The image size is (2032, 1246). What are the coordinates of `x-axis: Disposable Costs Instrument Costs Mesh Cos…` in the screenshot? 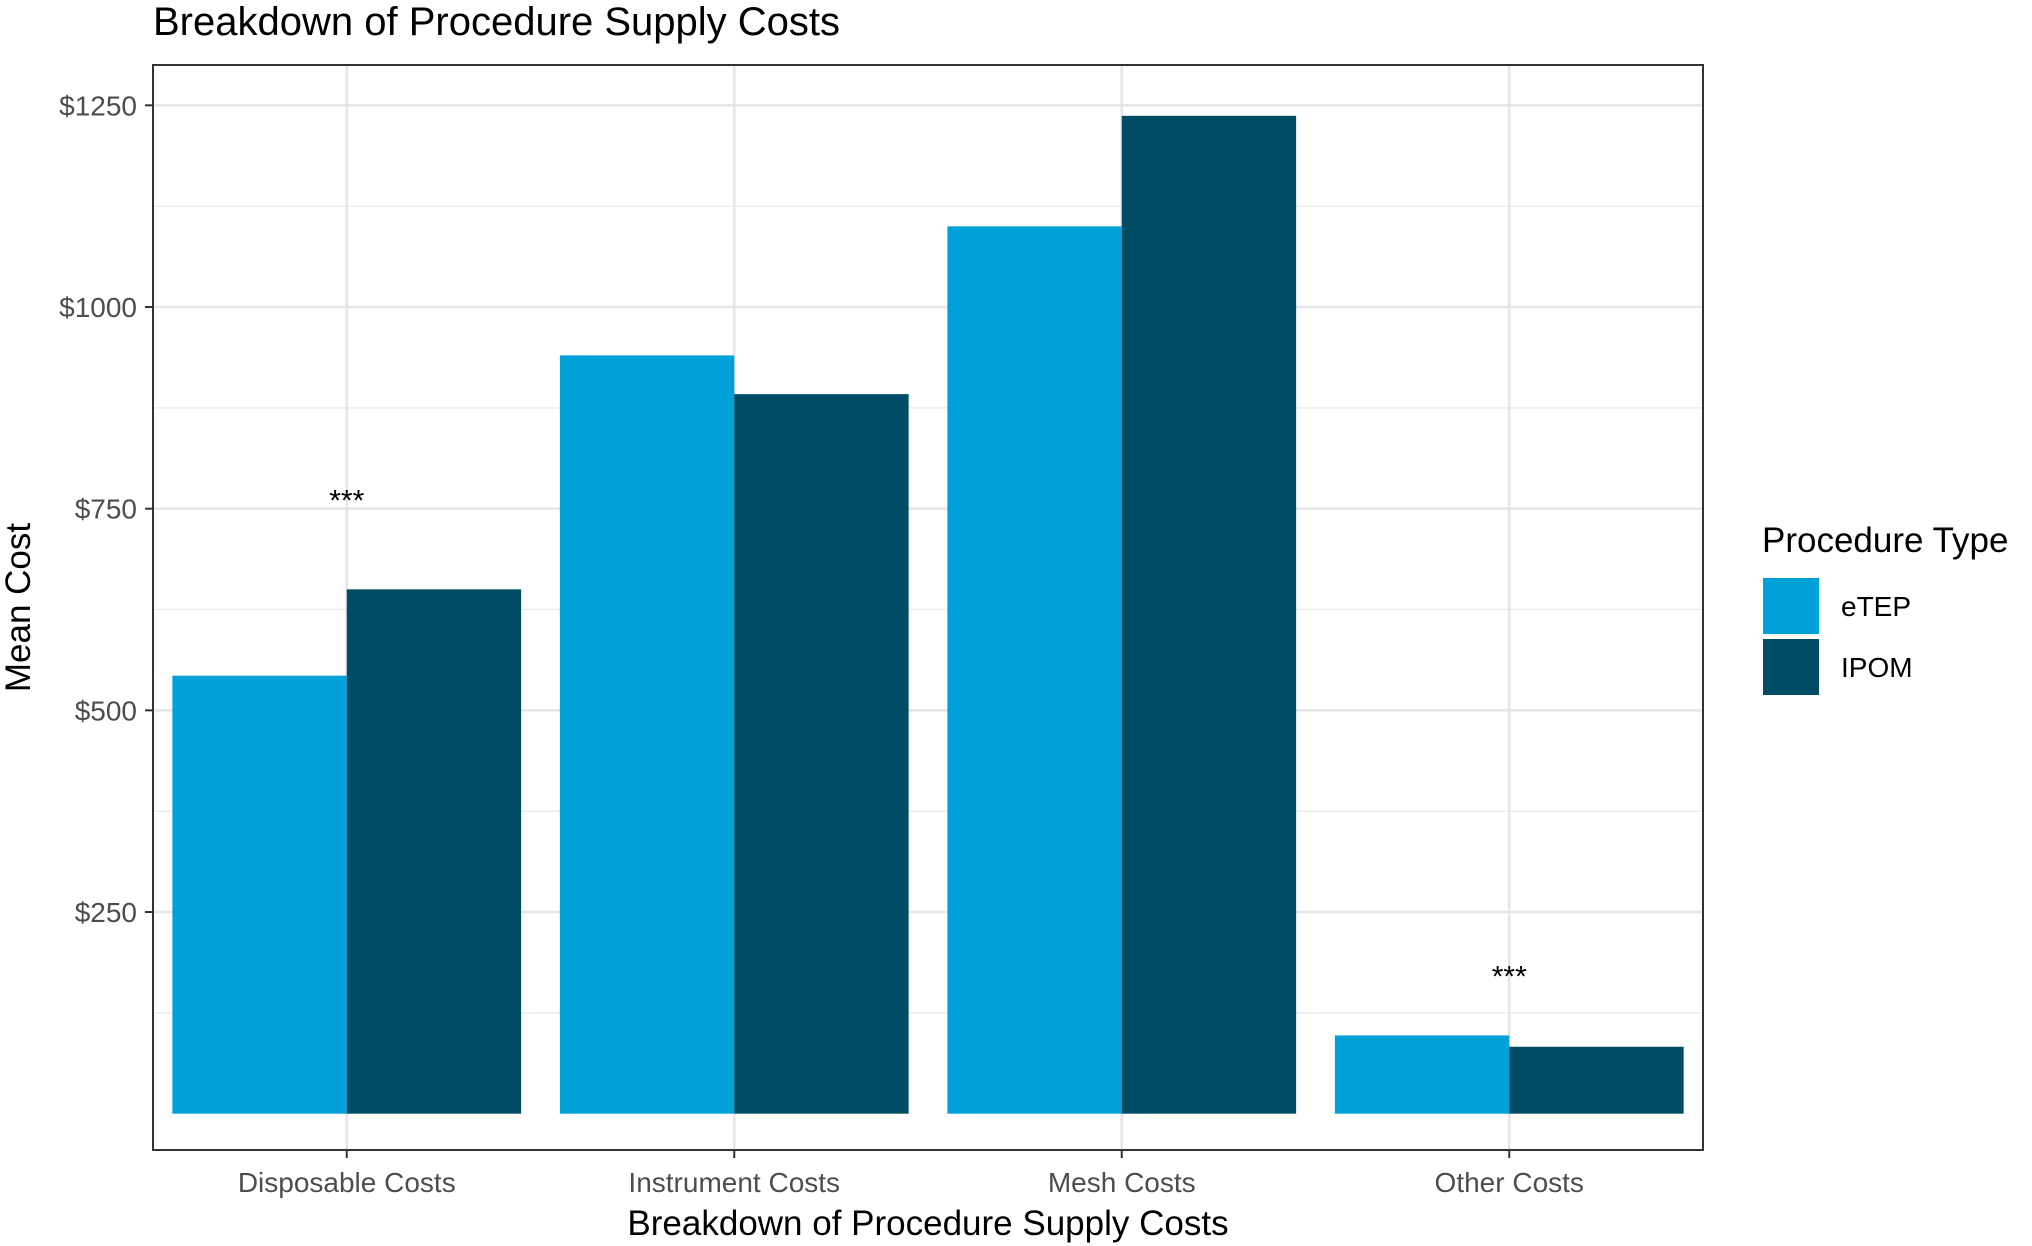 It's located at (911, 1174).